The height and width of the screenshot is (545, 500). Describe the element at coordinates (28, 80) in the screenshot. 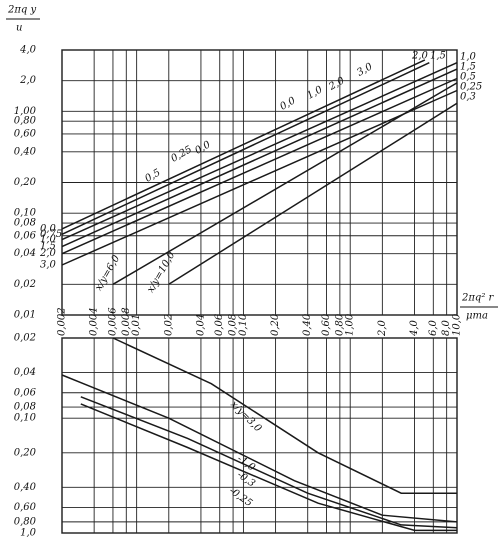

I see `y-tick-label: 2,0` at that location.